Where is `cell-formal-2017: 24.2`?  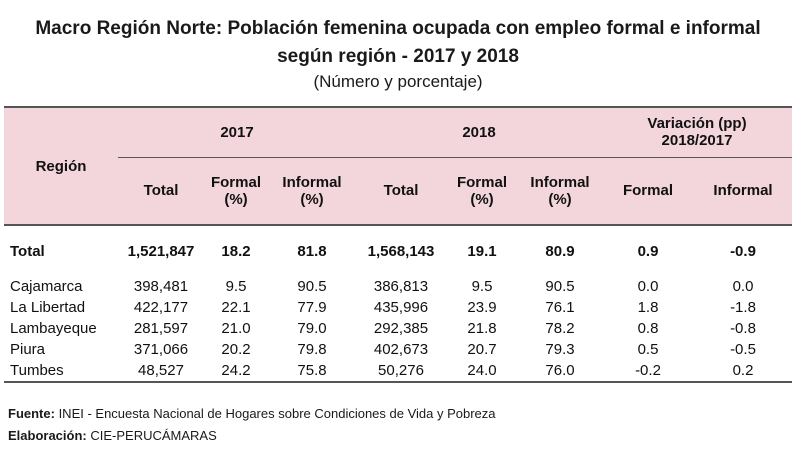 cell-formal-2017: 24.2 is located at coordinates (236, 370).